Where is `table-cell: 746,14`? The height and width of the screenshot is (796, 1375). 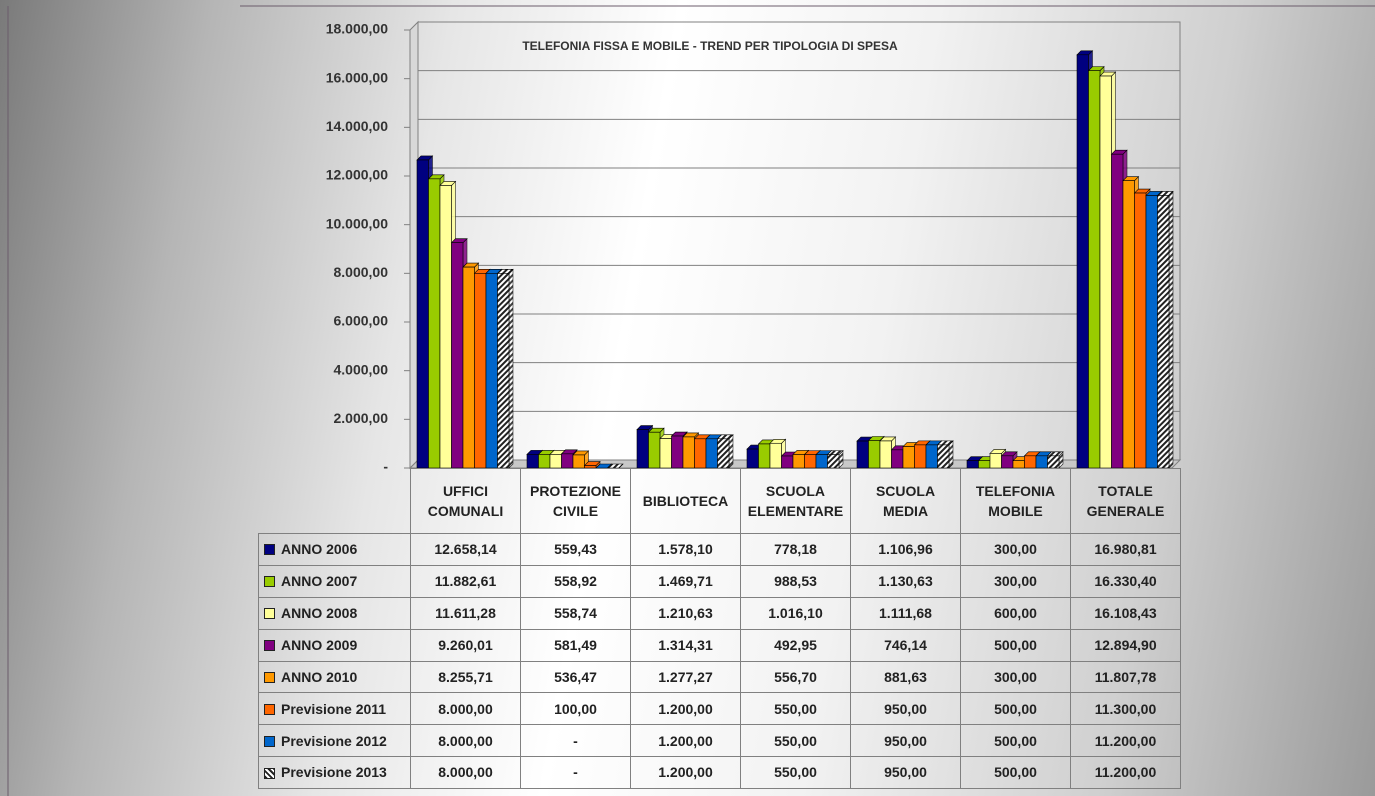
table-cell: 746,14 is located at coordinates (905, 645).